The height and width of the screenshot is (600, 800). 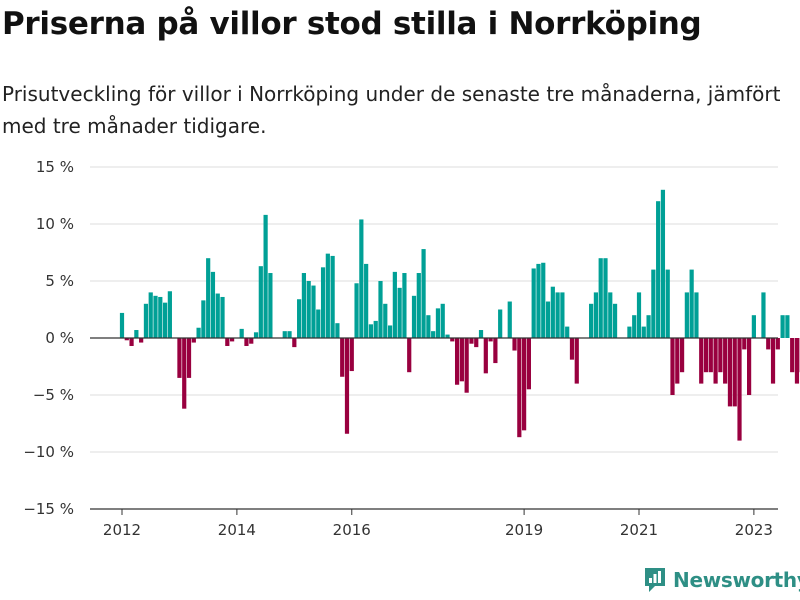 What do you see at coordinates (639, 530) in the screenshot?
I see `x-tick-label: 2021` at bounding box center [639, 530].